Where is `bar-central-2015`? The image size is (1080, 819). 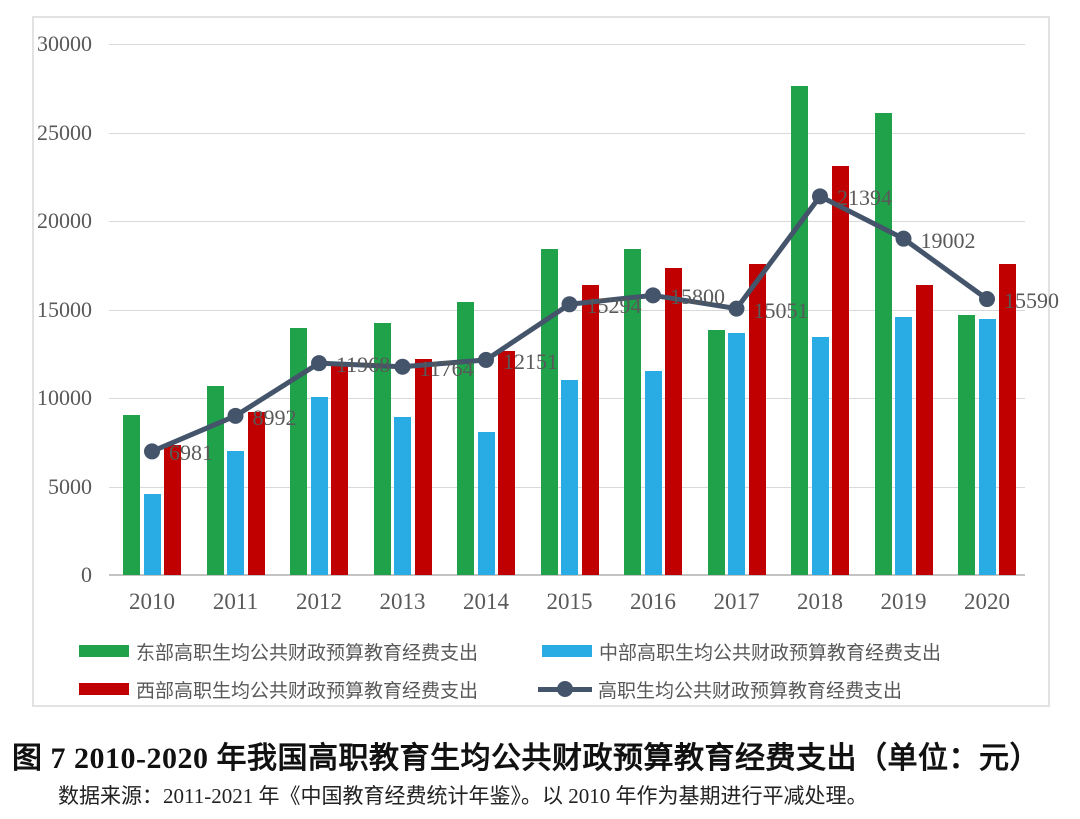 bar-central-2015 is located at coordinates (569, 477).